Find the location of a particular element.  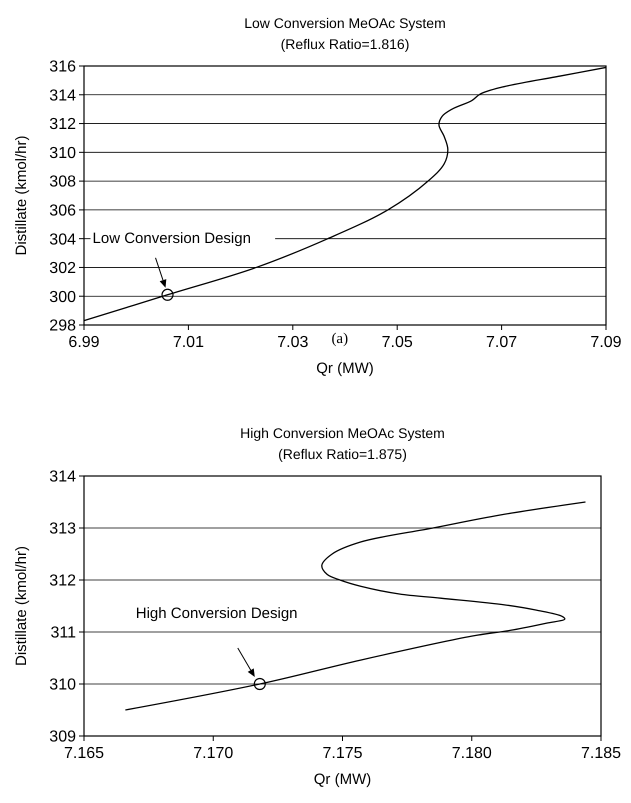

y-tick-label: 306 is located at coordinates (62, 211).